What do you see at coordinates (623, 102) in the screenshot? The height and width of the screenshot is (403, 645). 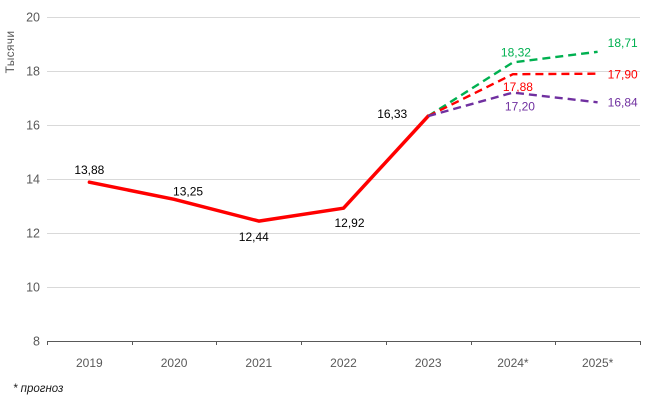 I see `data-label-forecast-low-2025*: 16,84` at bounding box center [623, 102].